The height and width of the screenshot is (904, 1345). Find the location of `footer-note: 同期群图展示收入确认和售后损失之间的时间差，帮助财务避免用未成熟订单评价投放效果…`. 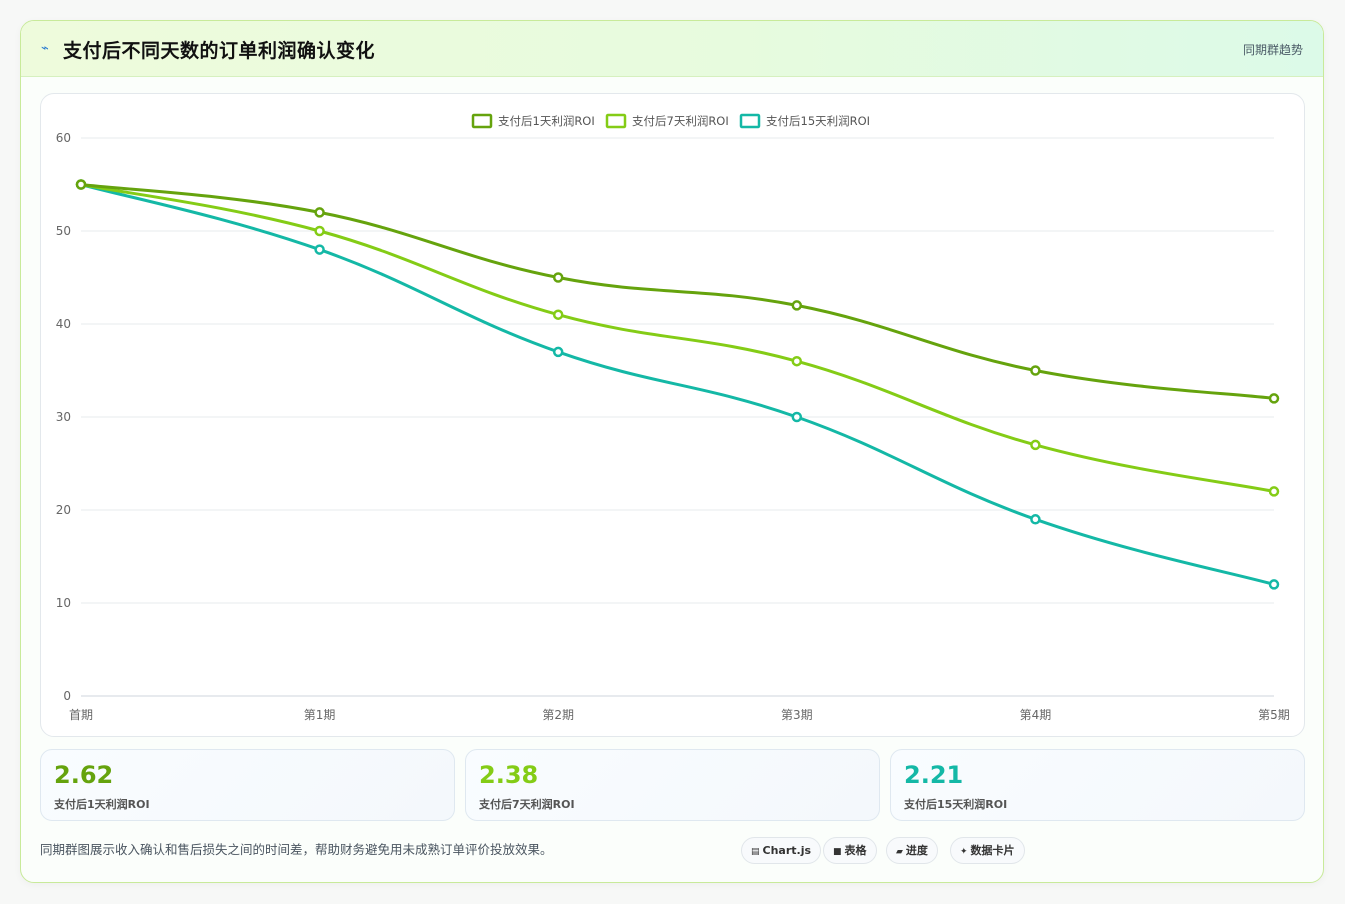

footer-note: 同期群图展示收入确认和售后损失之间的时间差，帮助财务避免用未成熟订单评价投放效果… is located at coordinates (296, 849).